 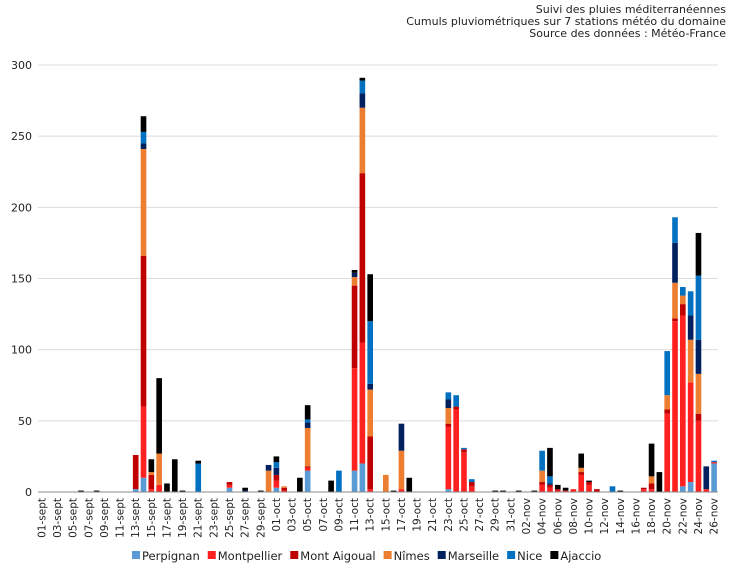 I want to click on x-tick-label: 11-sept, so click(x=121, y=518).